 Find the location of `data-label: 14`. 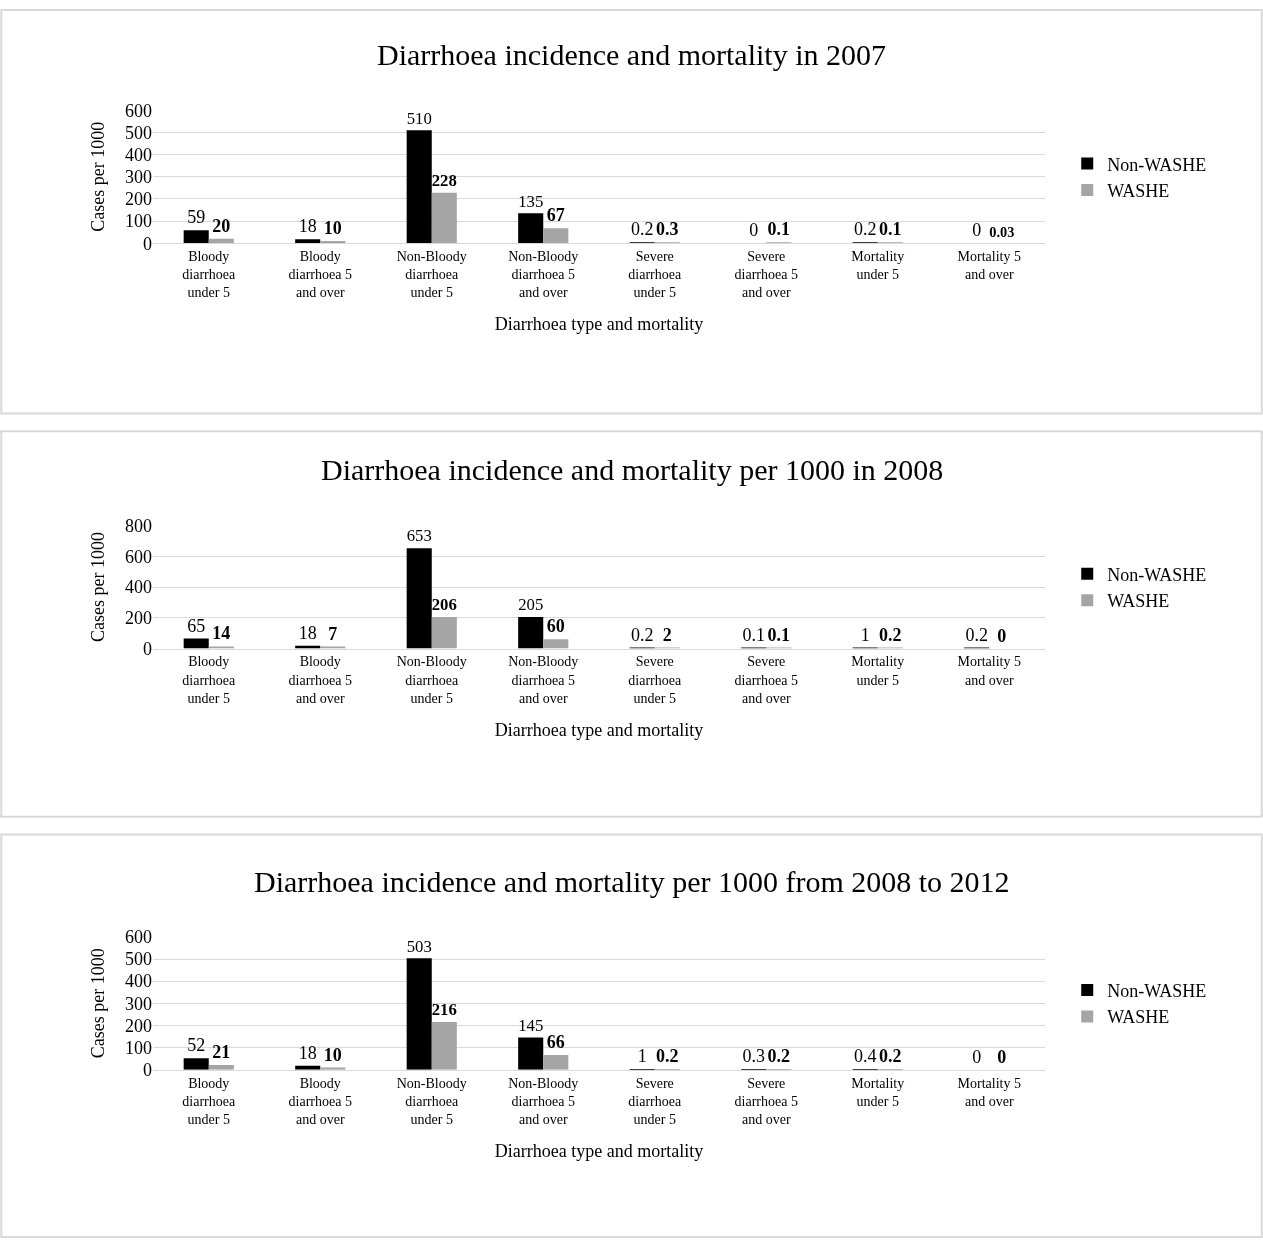

data-label: 14 is located at coordinates (221, 633).